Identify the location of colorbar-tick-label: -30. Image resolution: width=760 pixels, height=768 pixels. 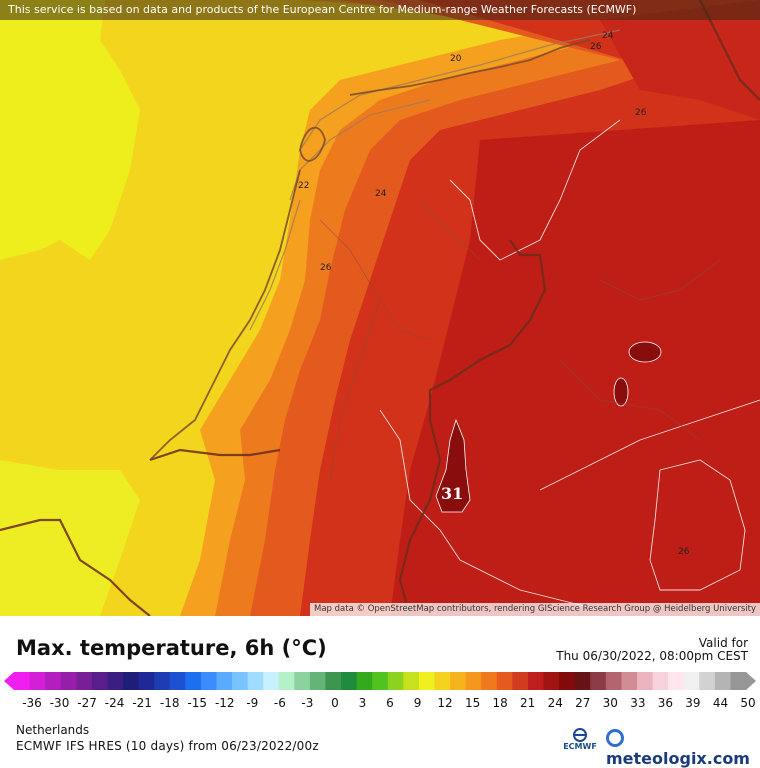
(59, 703).